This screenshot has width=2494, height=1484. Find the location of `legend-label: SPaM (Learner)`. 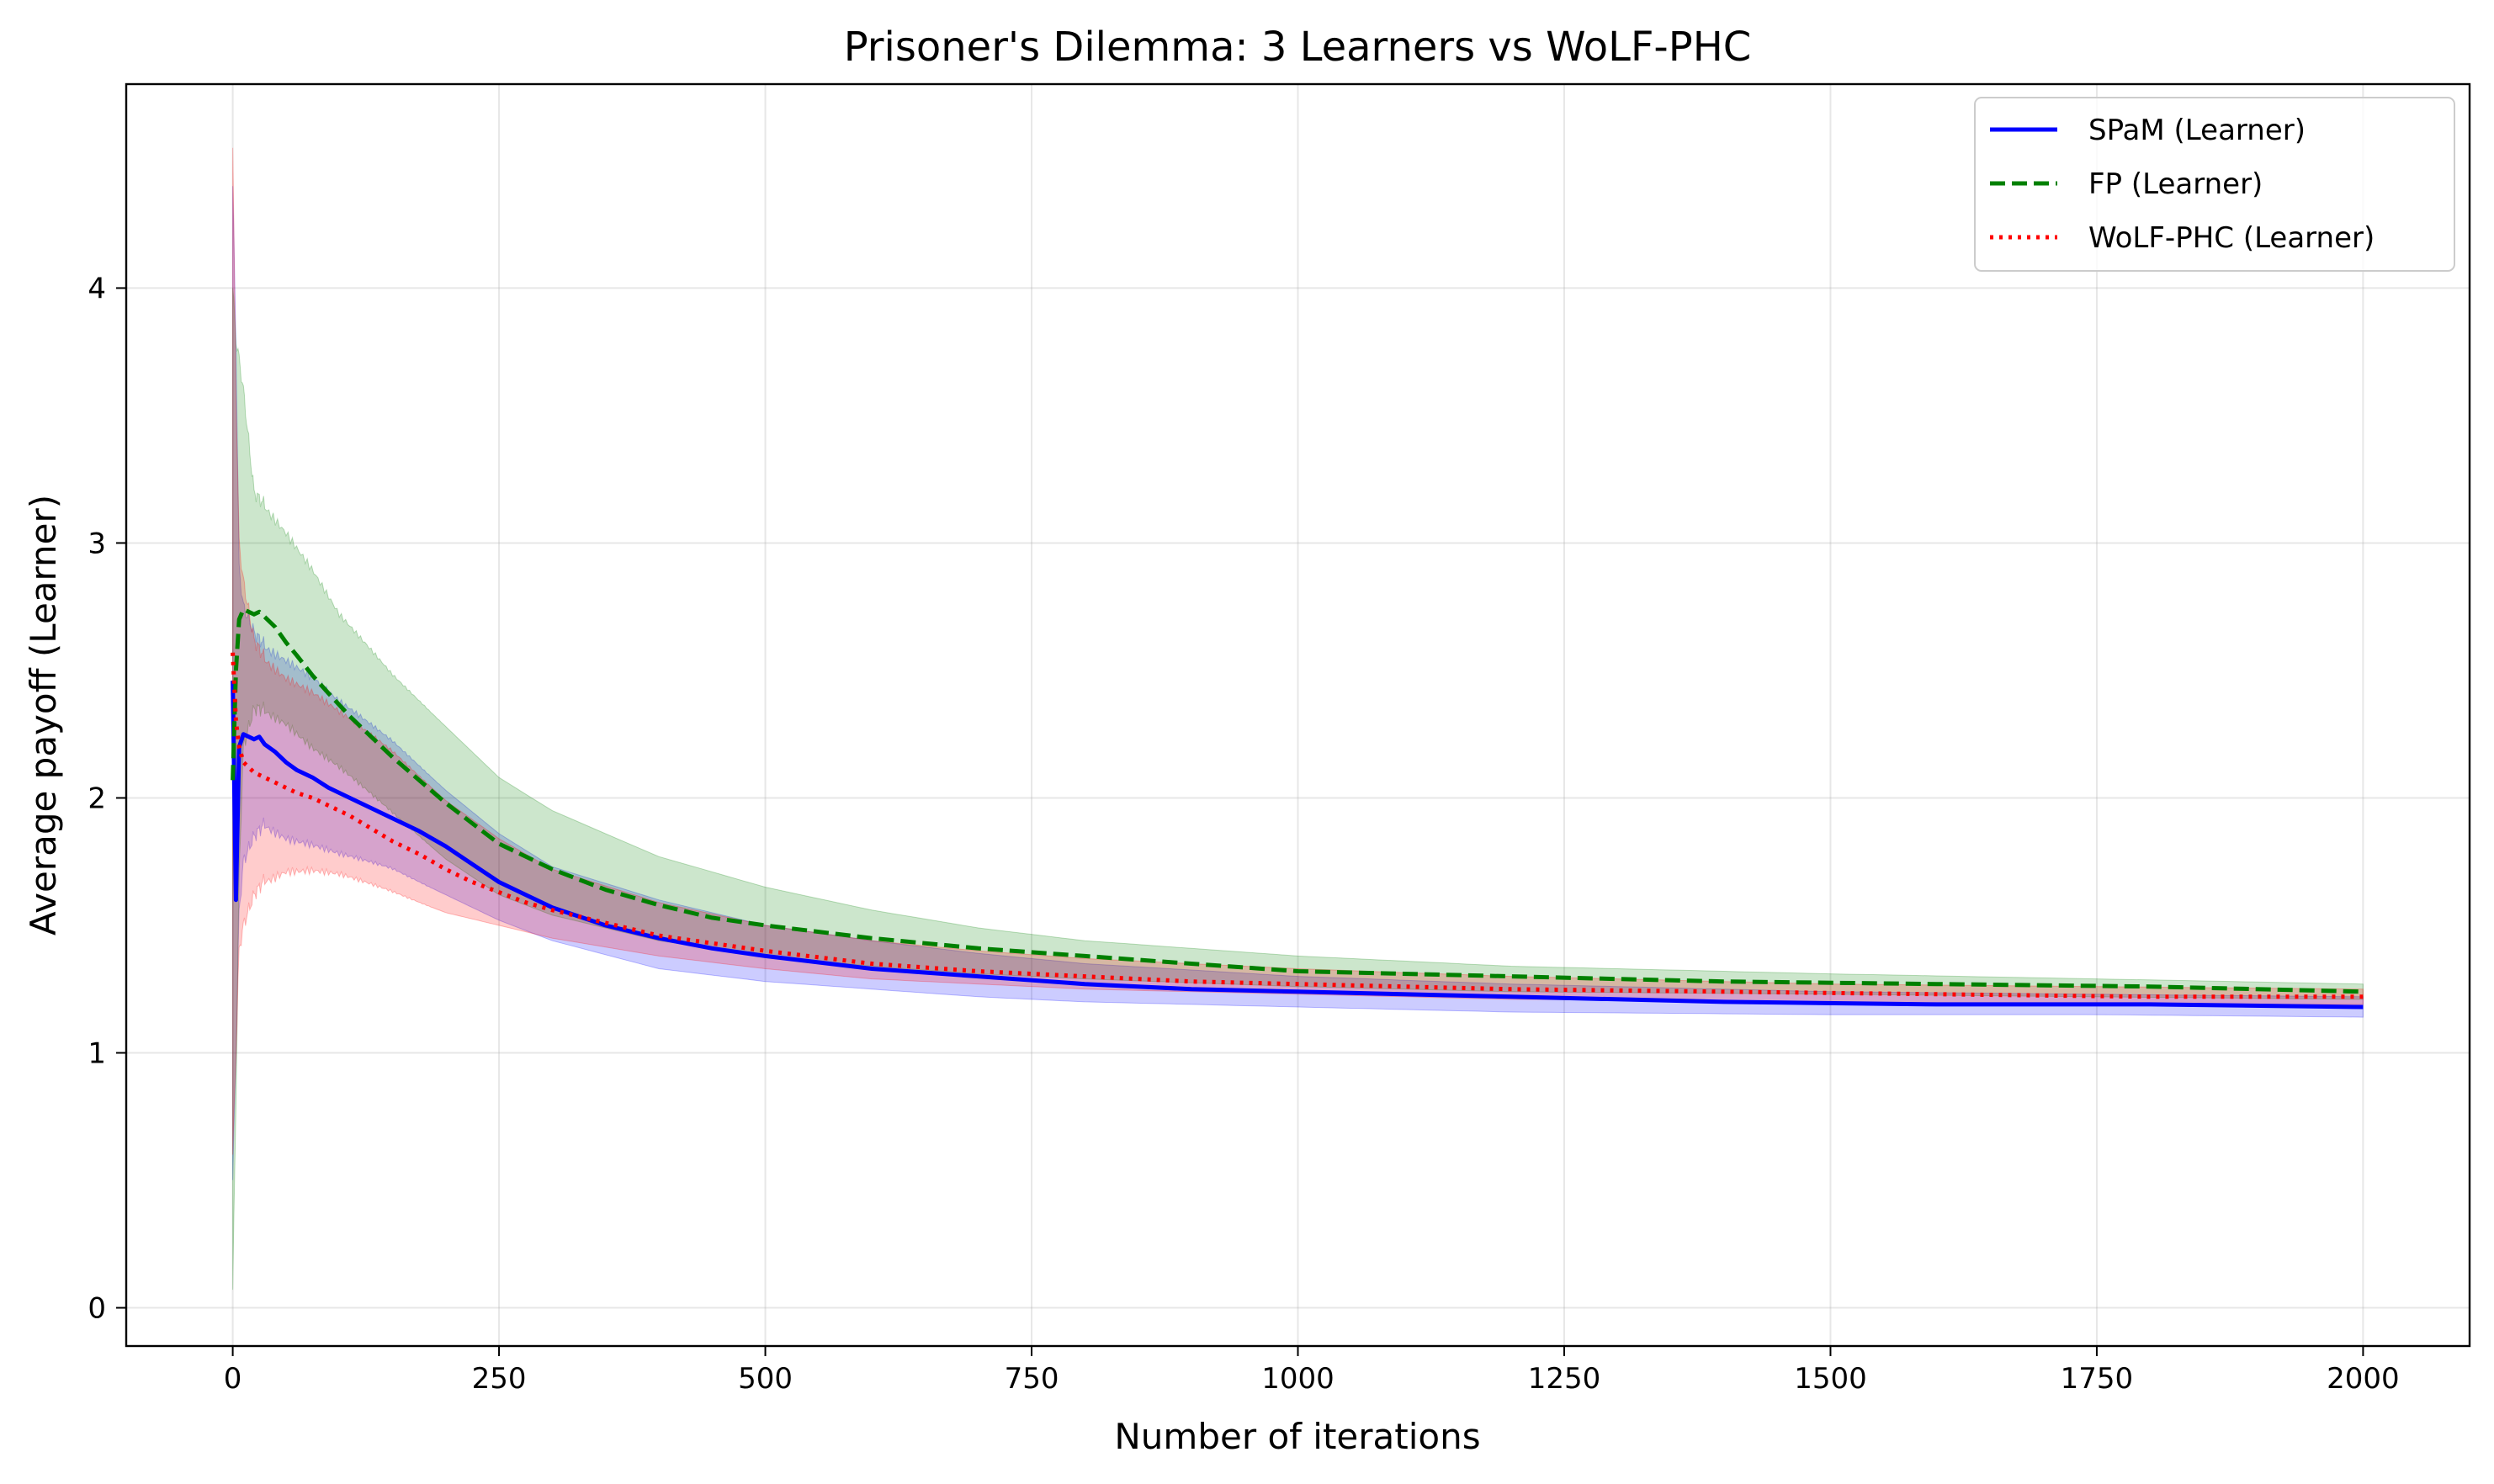

legend-label: SPaM (Learner) is located at coordinates (2197, 130).